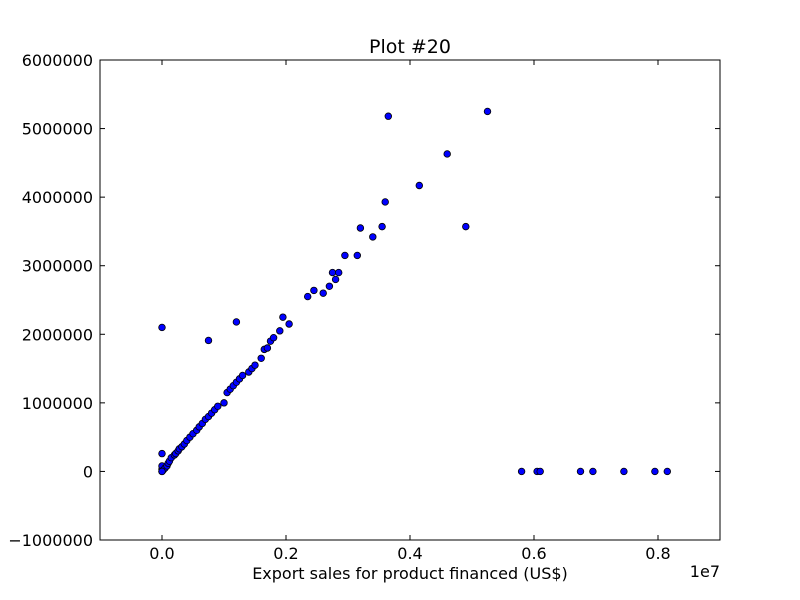 The image size is (800, 600). Describe the element at coordinates (57, 403) in the screenshot. I see `y-tick-label: 1000000` at that location.